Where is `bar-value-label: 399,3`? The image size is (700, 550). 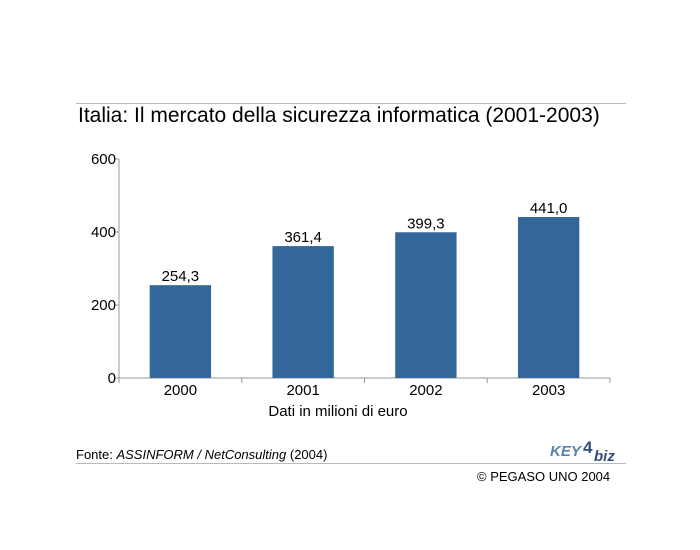 bar-value-label: 399,3 is located at coordinates (426, 223).